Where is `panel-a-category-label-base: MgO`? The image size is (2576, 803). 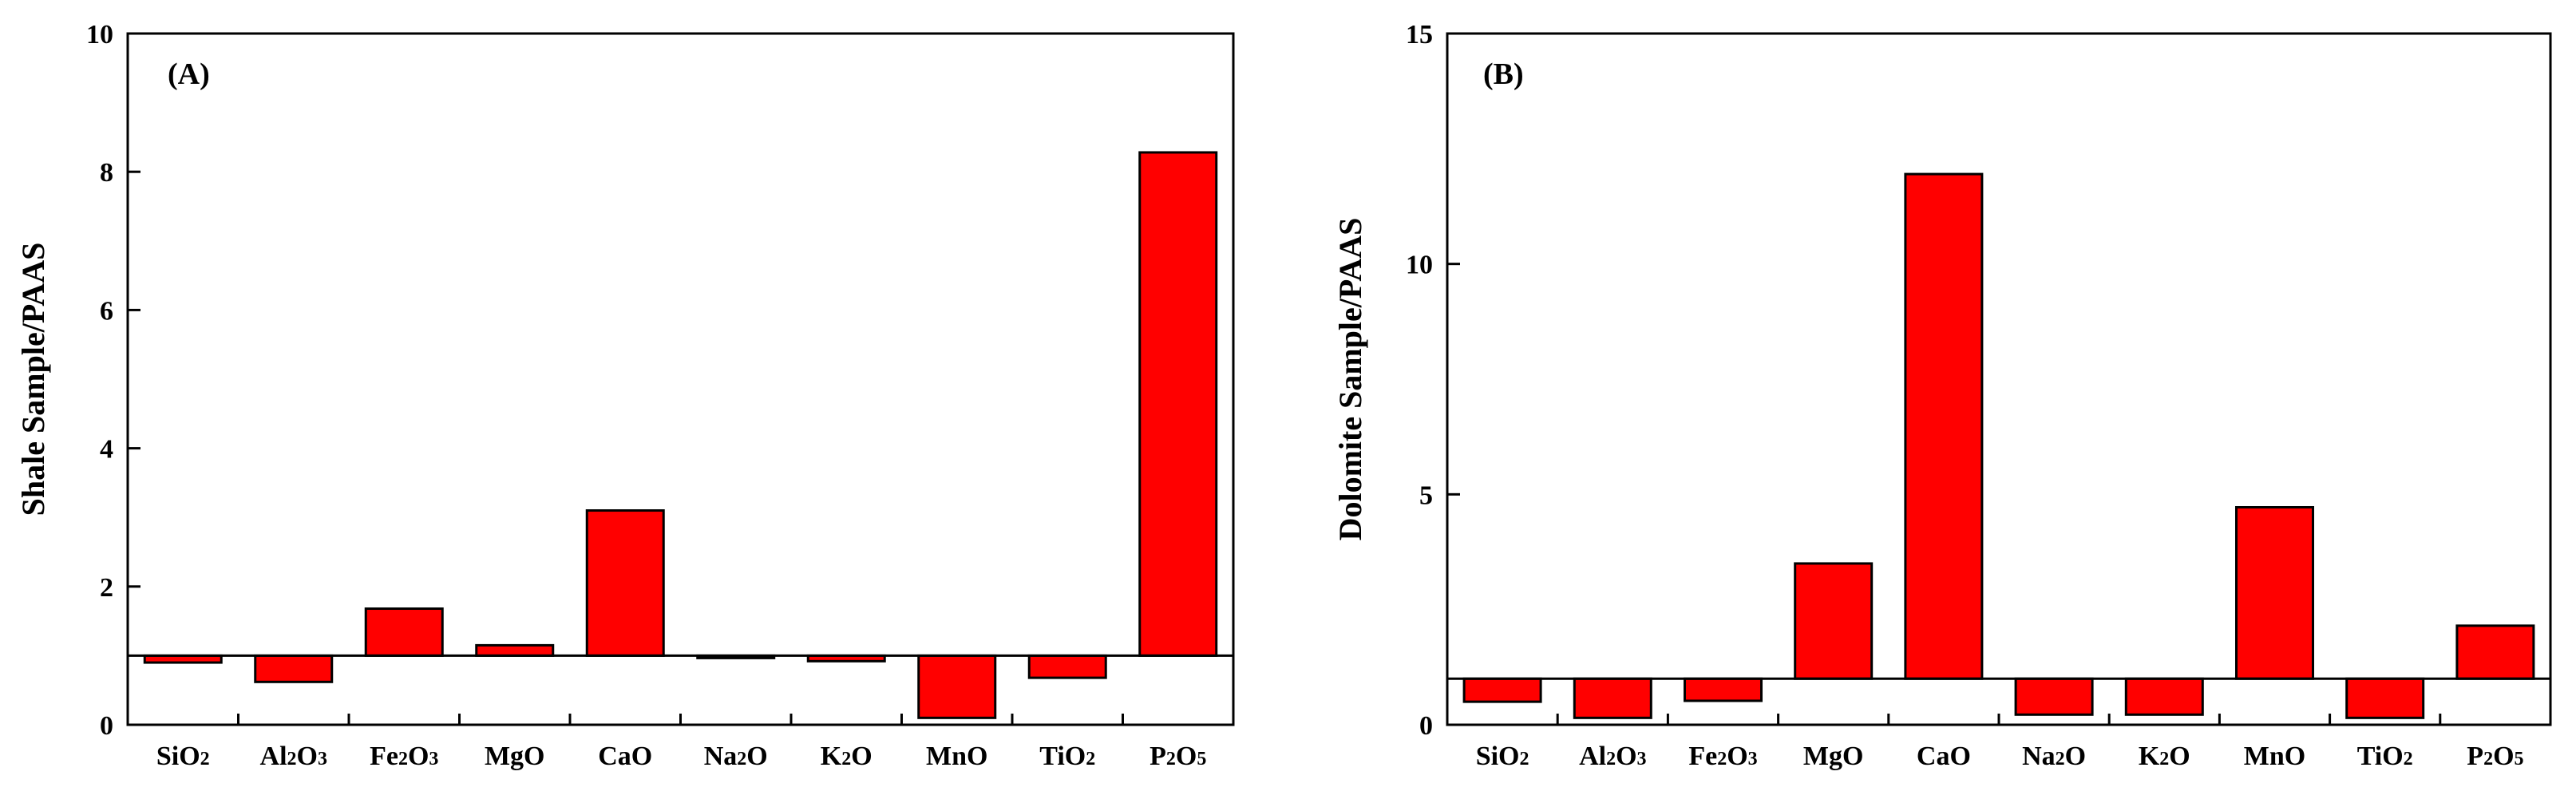 panel-a-category-label-base: MgO is located at coordinates (515, 756).